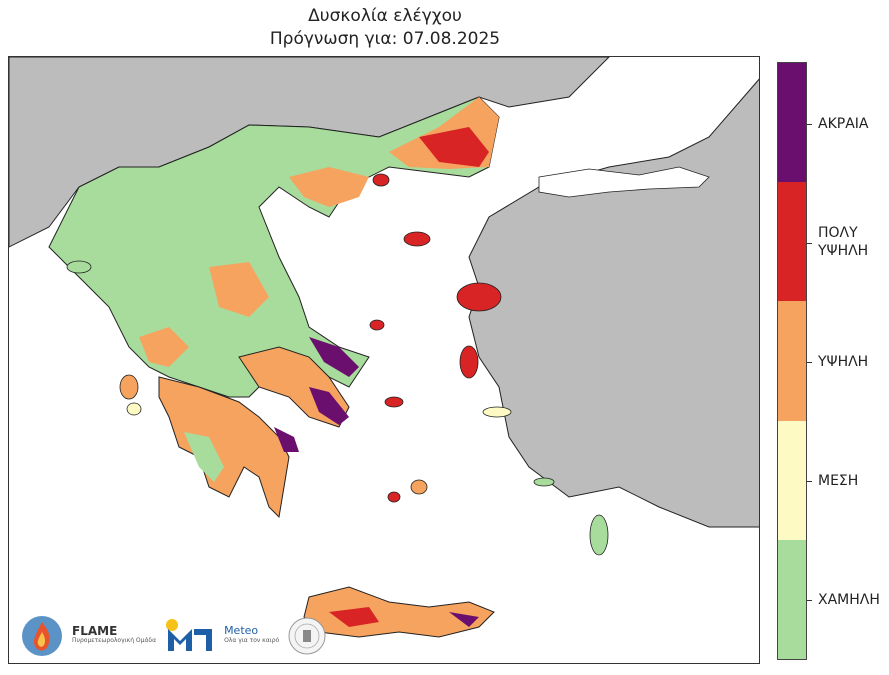 This screenshot has width=889, height=675. What do you see at coordinates (792, 242) in the screenshot?
I see `legend-band-very-high` at bounding box center [792, 242].